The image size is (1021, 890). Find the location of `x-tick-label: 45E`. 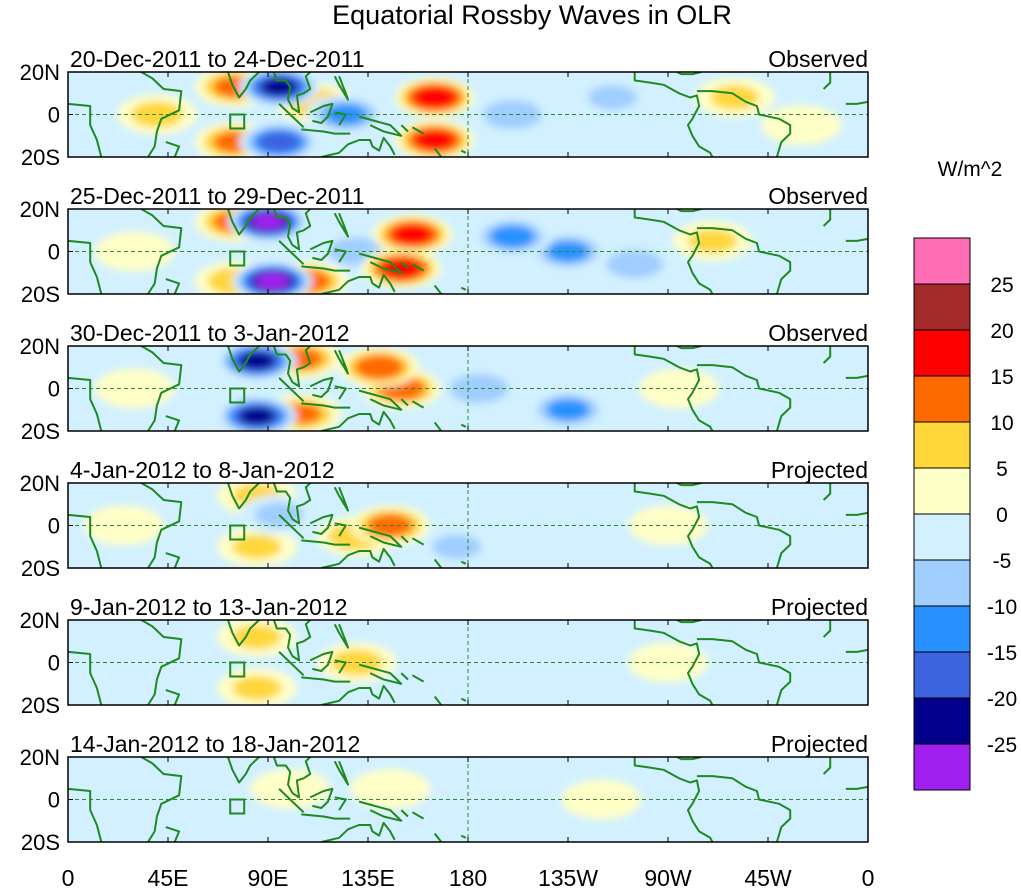

x-tick-label: 45E is located at coordinates (168, 877).